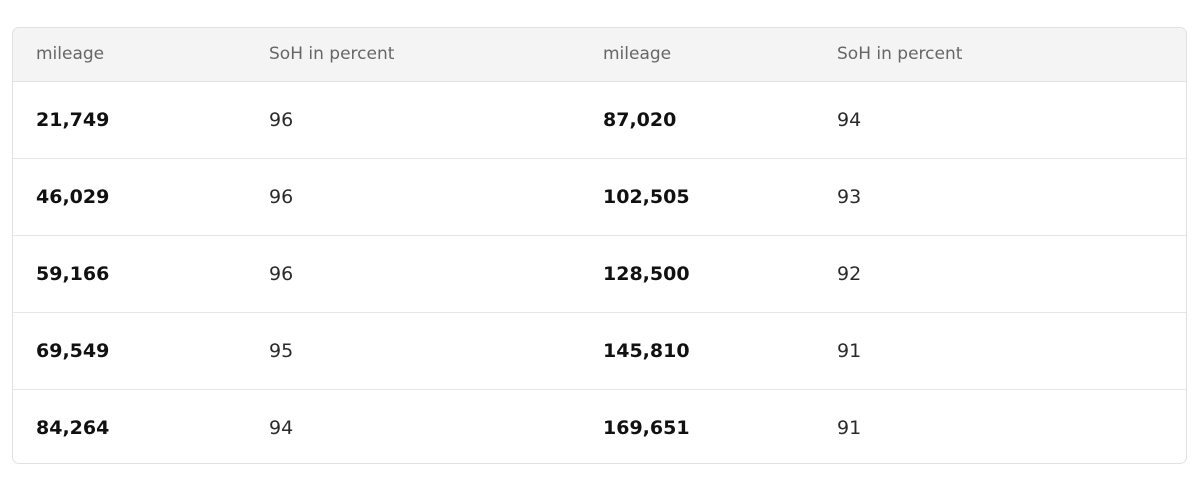 This screenshot has width=1200, height=498. Describe the element at coordinates (697, 196) in the screenshot. I see `mileage-cell: 102,505` at that location.